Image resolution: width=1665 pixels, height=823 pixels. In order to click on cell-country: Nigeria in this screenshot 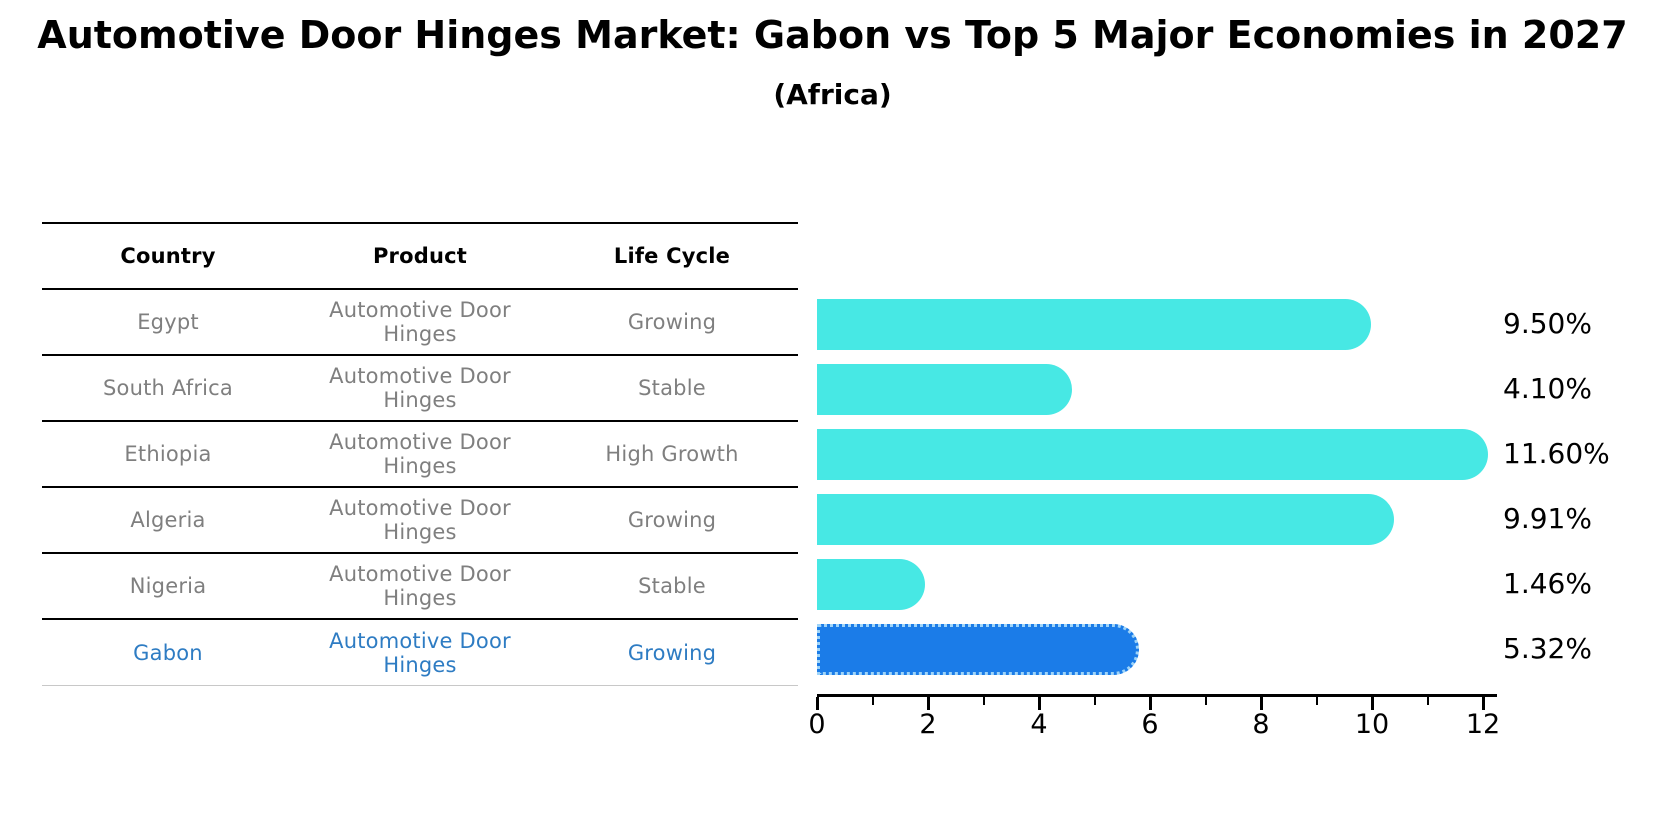, I will do `click(168, 586)`.